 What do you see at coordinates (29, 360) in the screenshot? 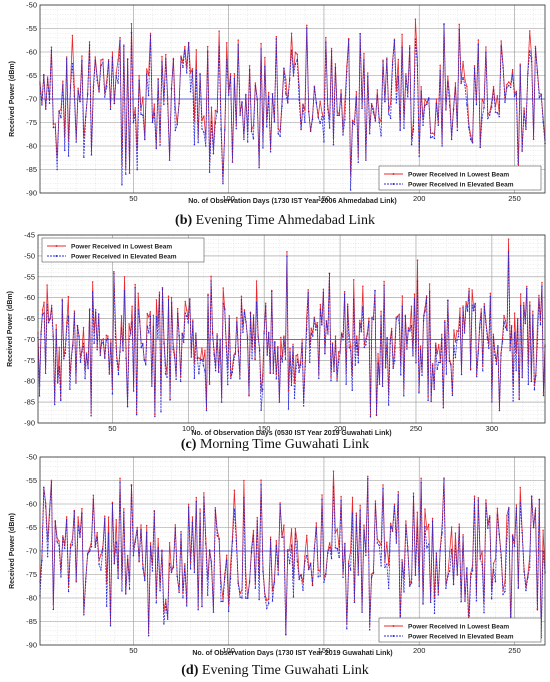
I see `y-tick-label: -75` at bounding box center [29, 360].